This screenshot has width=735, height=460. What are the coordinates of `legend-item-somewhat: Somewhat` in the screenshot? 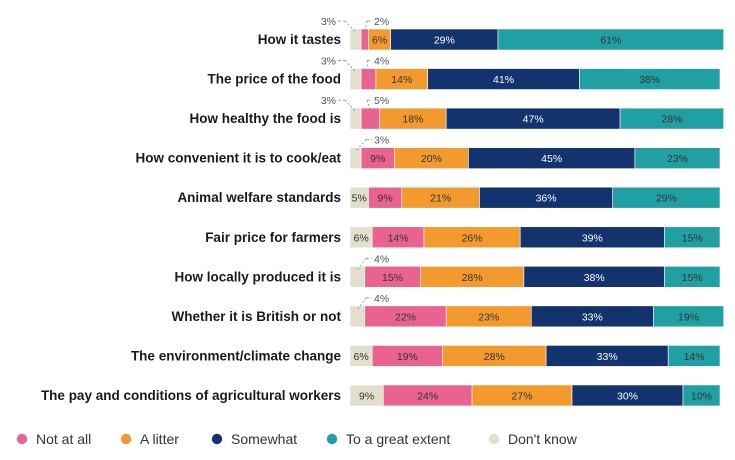 It's located at (254, 439).